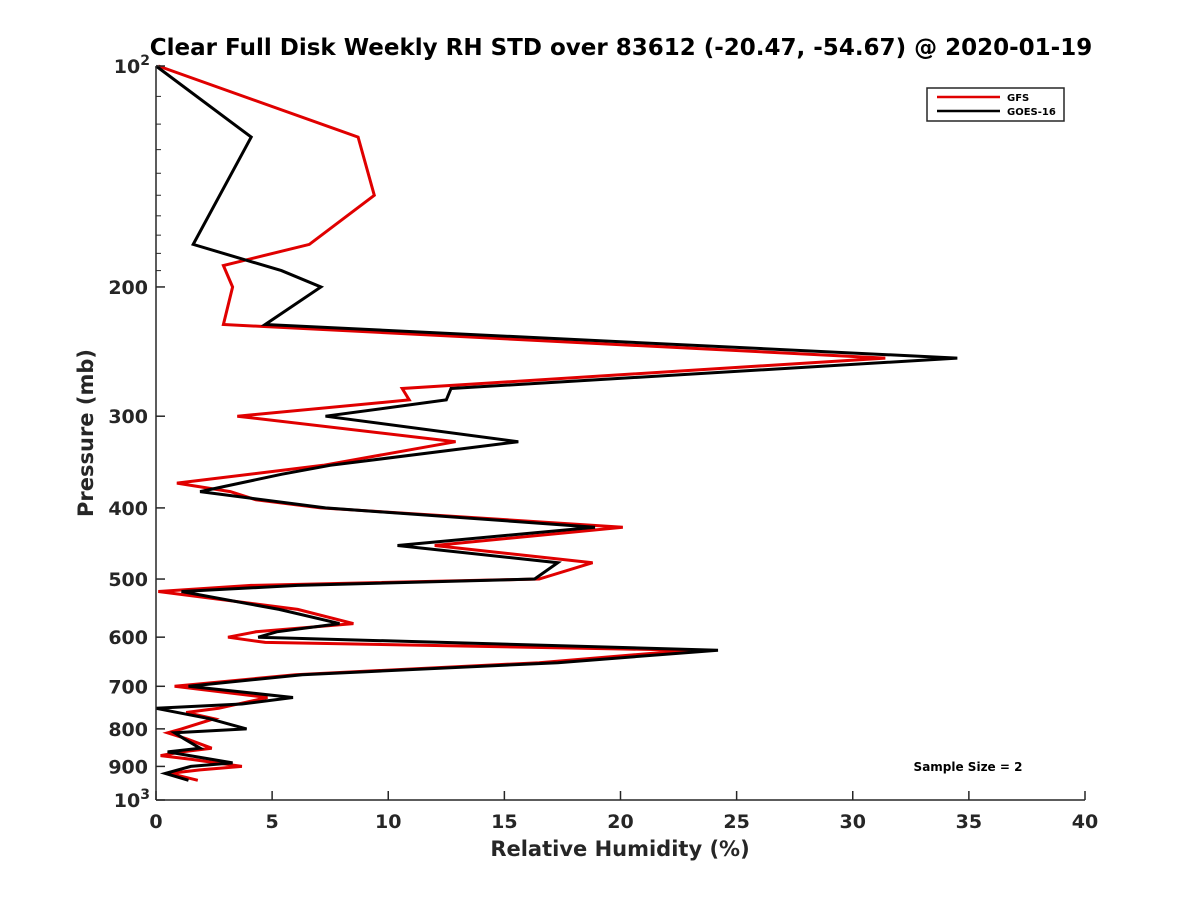 This screenshot has width=1200, height=900. I want to click on y-tick-label: 600, so click(128, 638).